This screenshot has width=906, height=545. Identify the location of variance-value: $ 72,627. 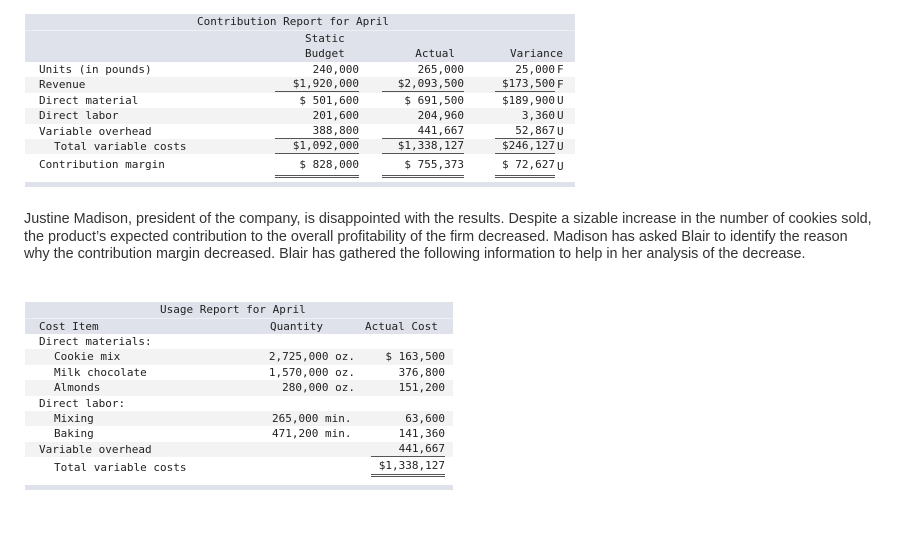
(525, 166).